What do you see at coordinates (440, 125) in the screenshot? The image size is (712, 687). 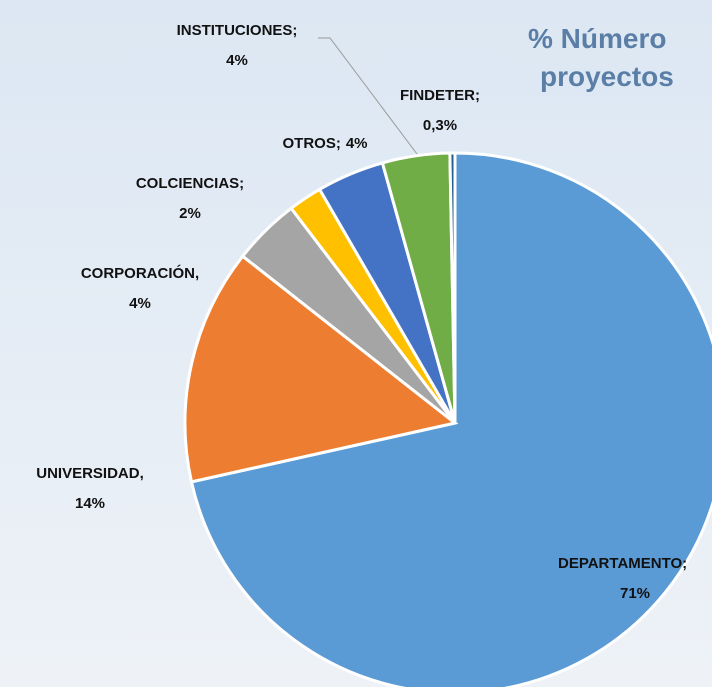 I see `label-value: 0,3%` at bounding box center [440, 125].